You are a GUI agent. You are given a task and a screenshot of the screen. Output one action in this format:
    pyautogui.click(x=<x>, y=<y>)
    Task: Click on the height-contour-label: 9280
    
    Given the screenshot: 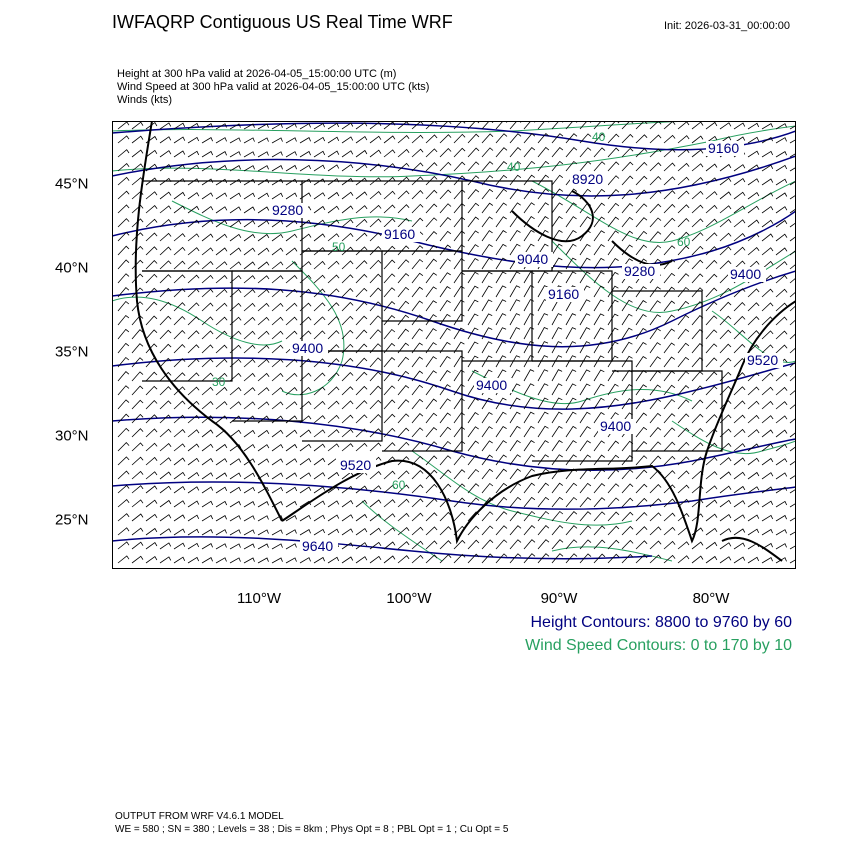 What is the action you would take?
    pyautogui.click(x=639, y=271)
    